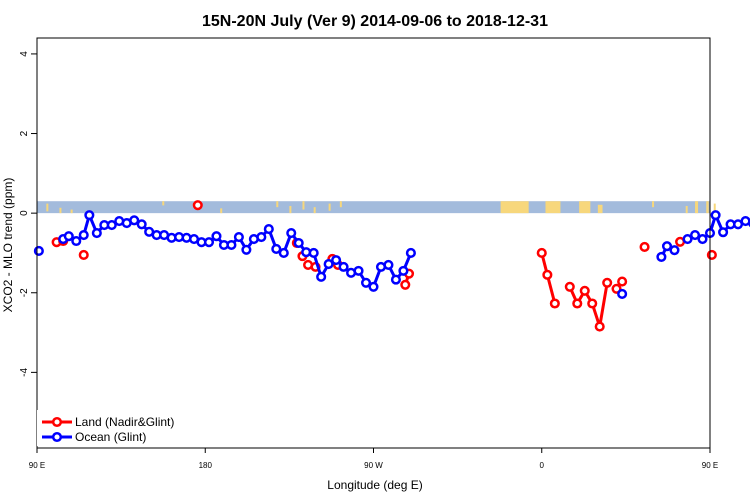  Describe the element at coordinates (24, 54) in the screenshot. I see `y-tick-label: 4` at that location.